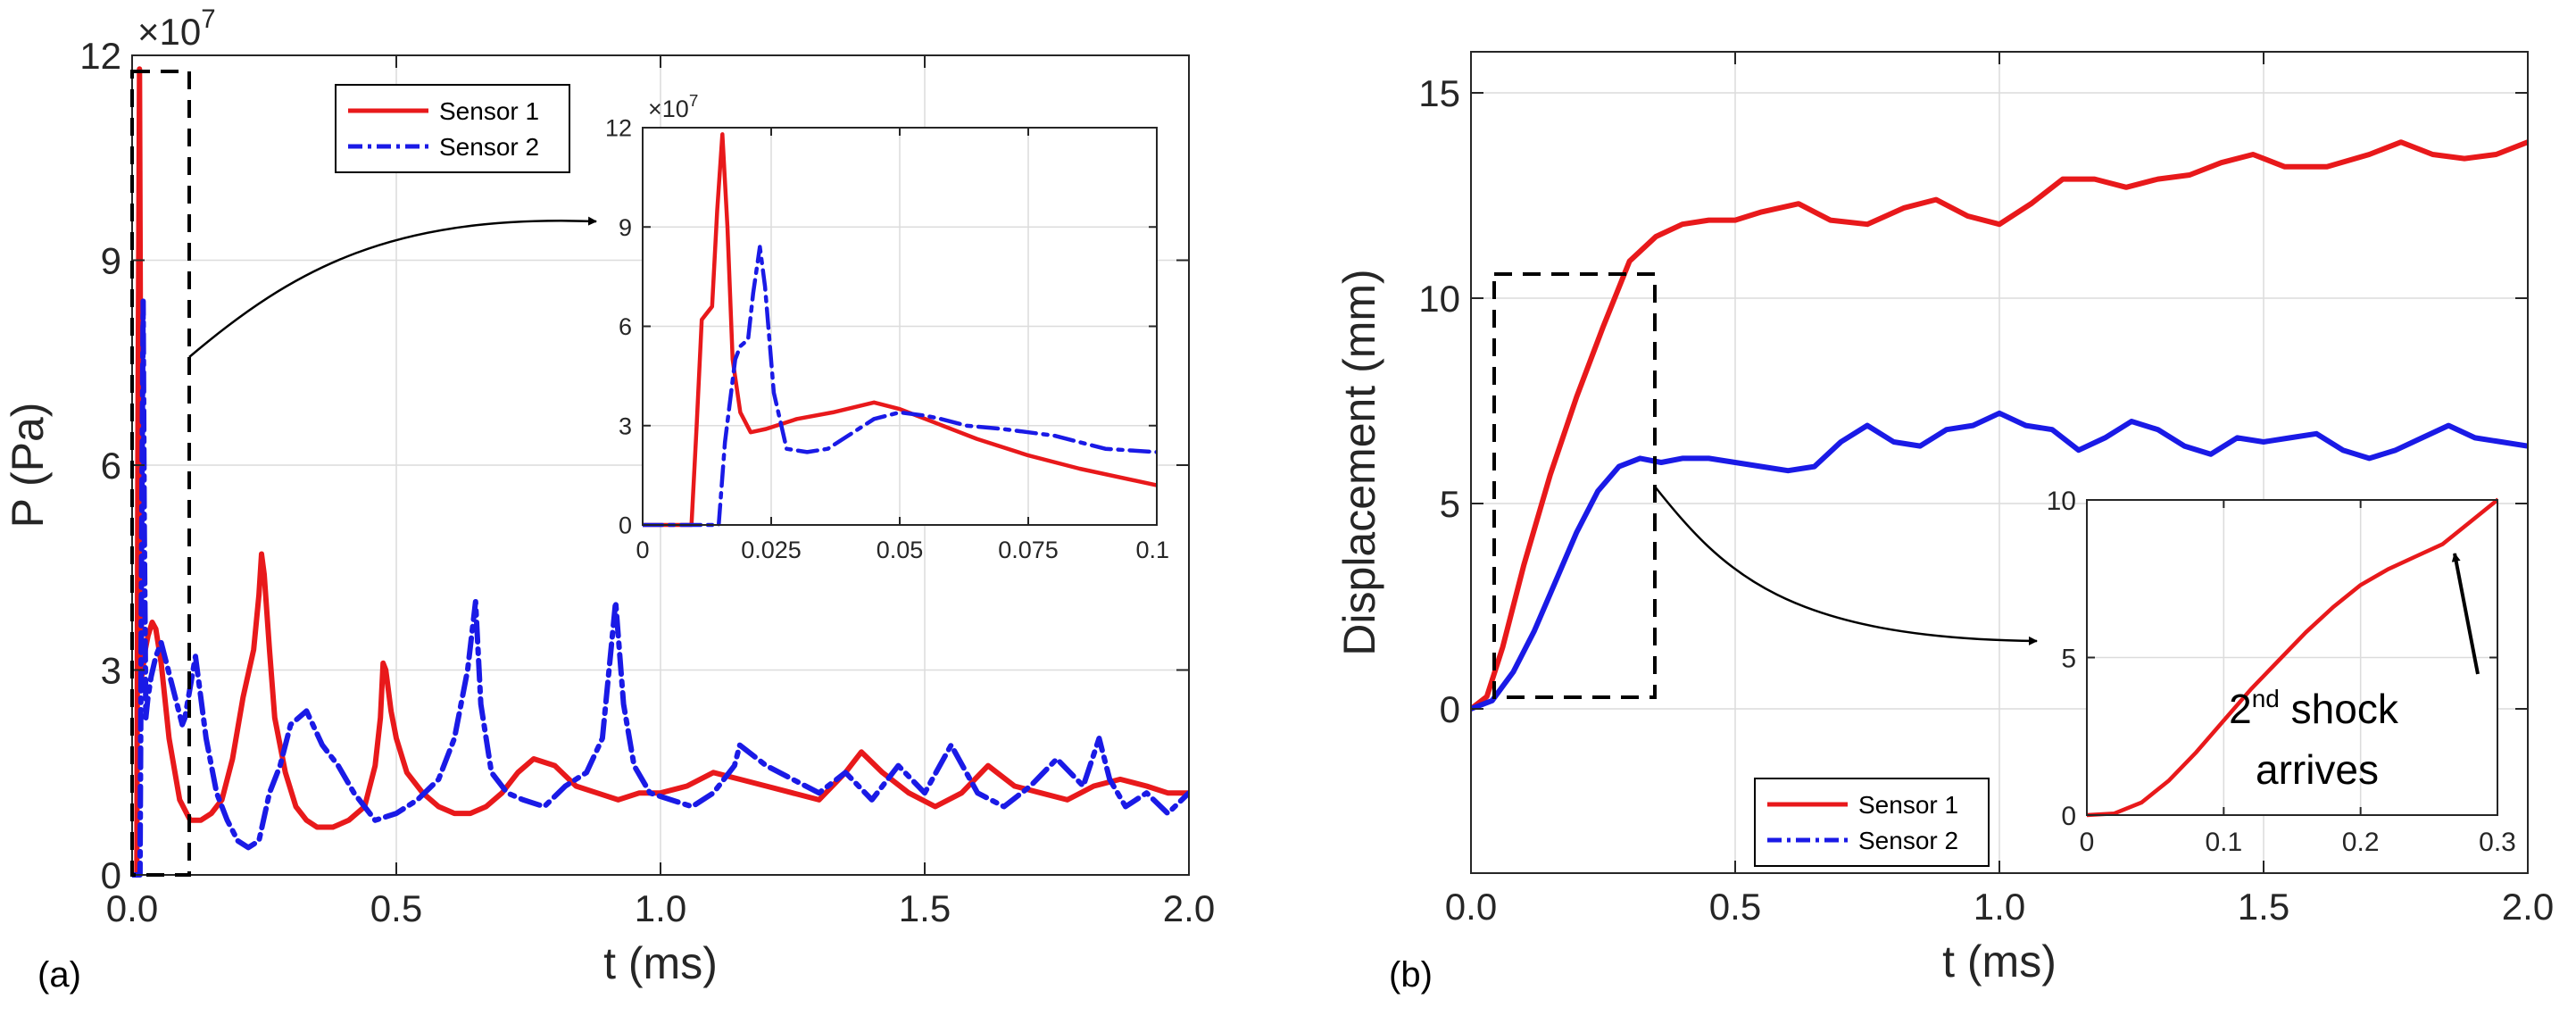 The height and width of the screenshot is (1024, 2576). Describe the element at coordinates (2087, 842) in the screenshot. I see `b_inset-xtick-label-0: 0` at that location.